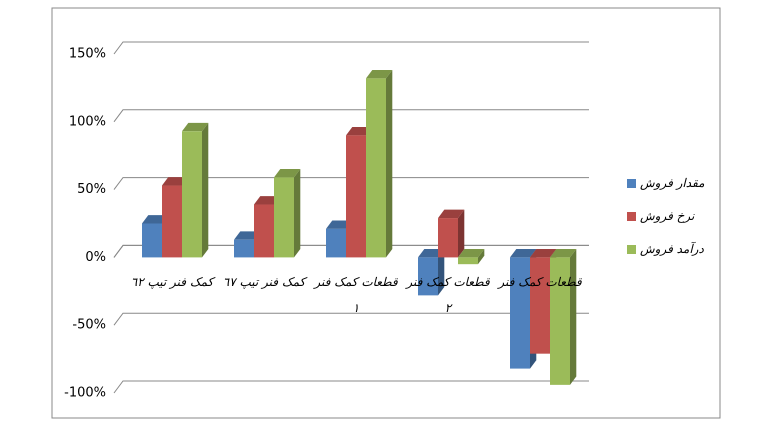 This screenshot has height=435, width=772. What do you see at coordinates (667, 216) in the screenshot?
I see `legend-label: نرخ فروش` at bounding box center [667, 216].